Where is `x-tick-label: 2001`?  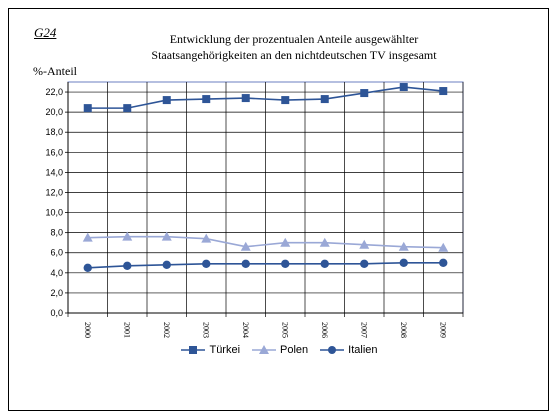
x-tick-label: 2001 is located at coordinates (126, 330).